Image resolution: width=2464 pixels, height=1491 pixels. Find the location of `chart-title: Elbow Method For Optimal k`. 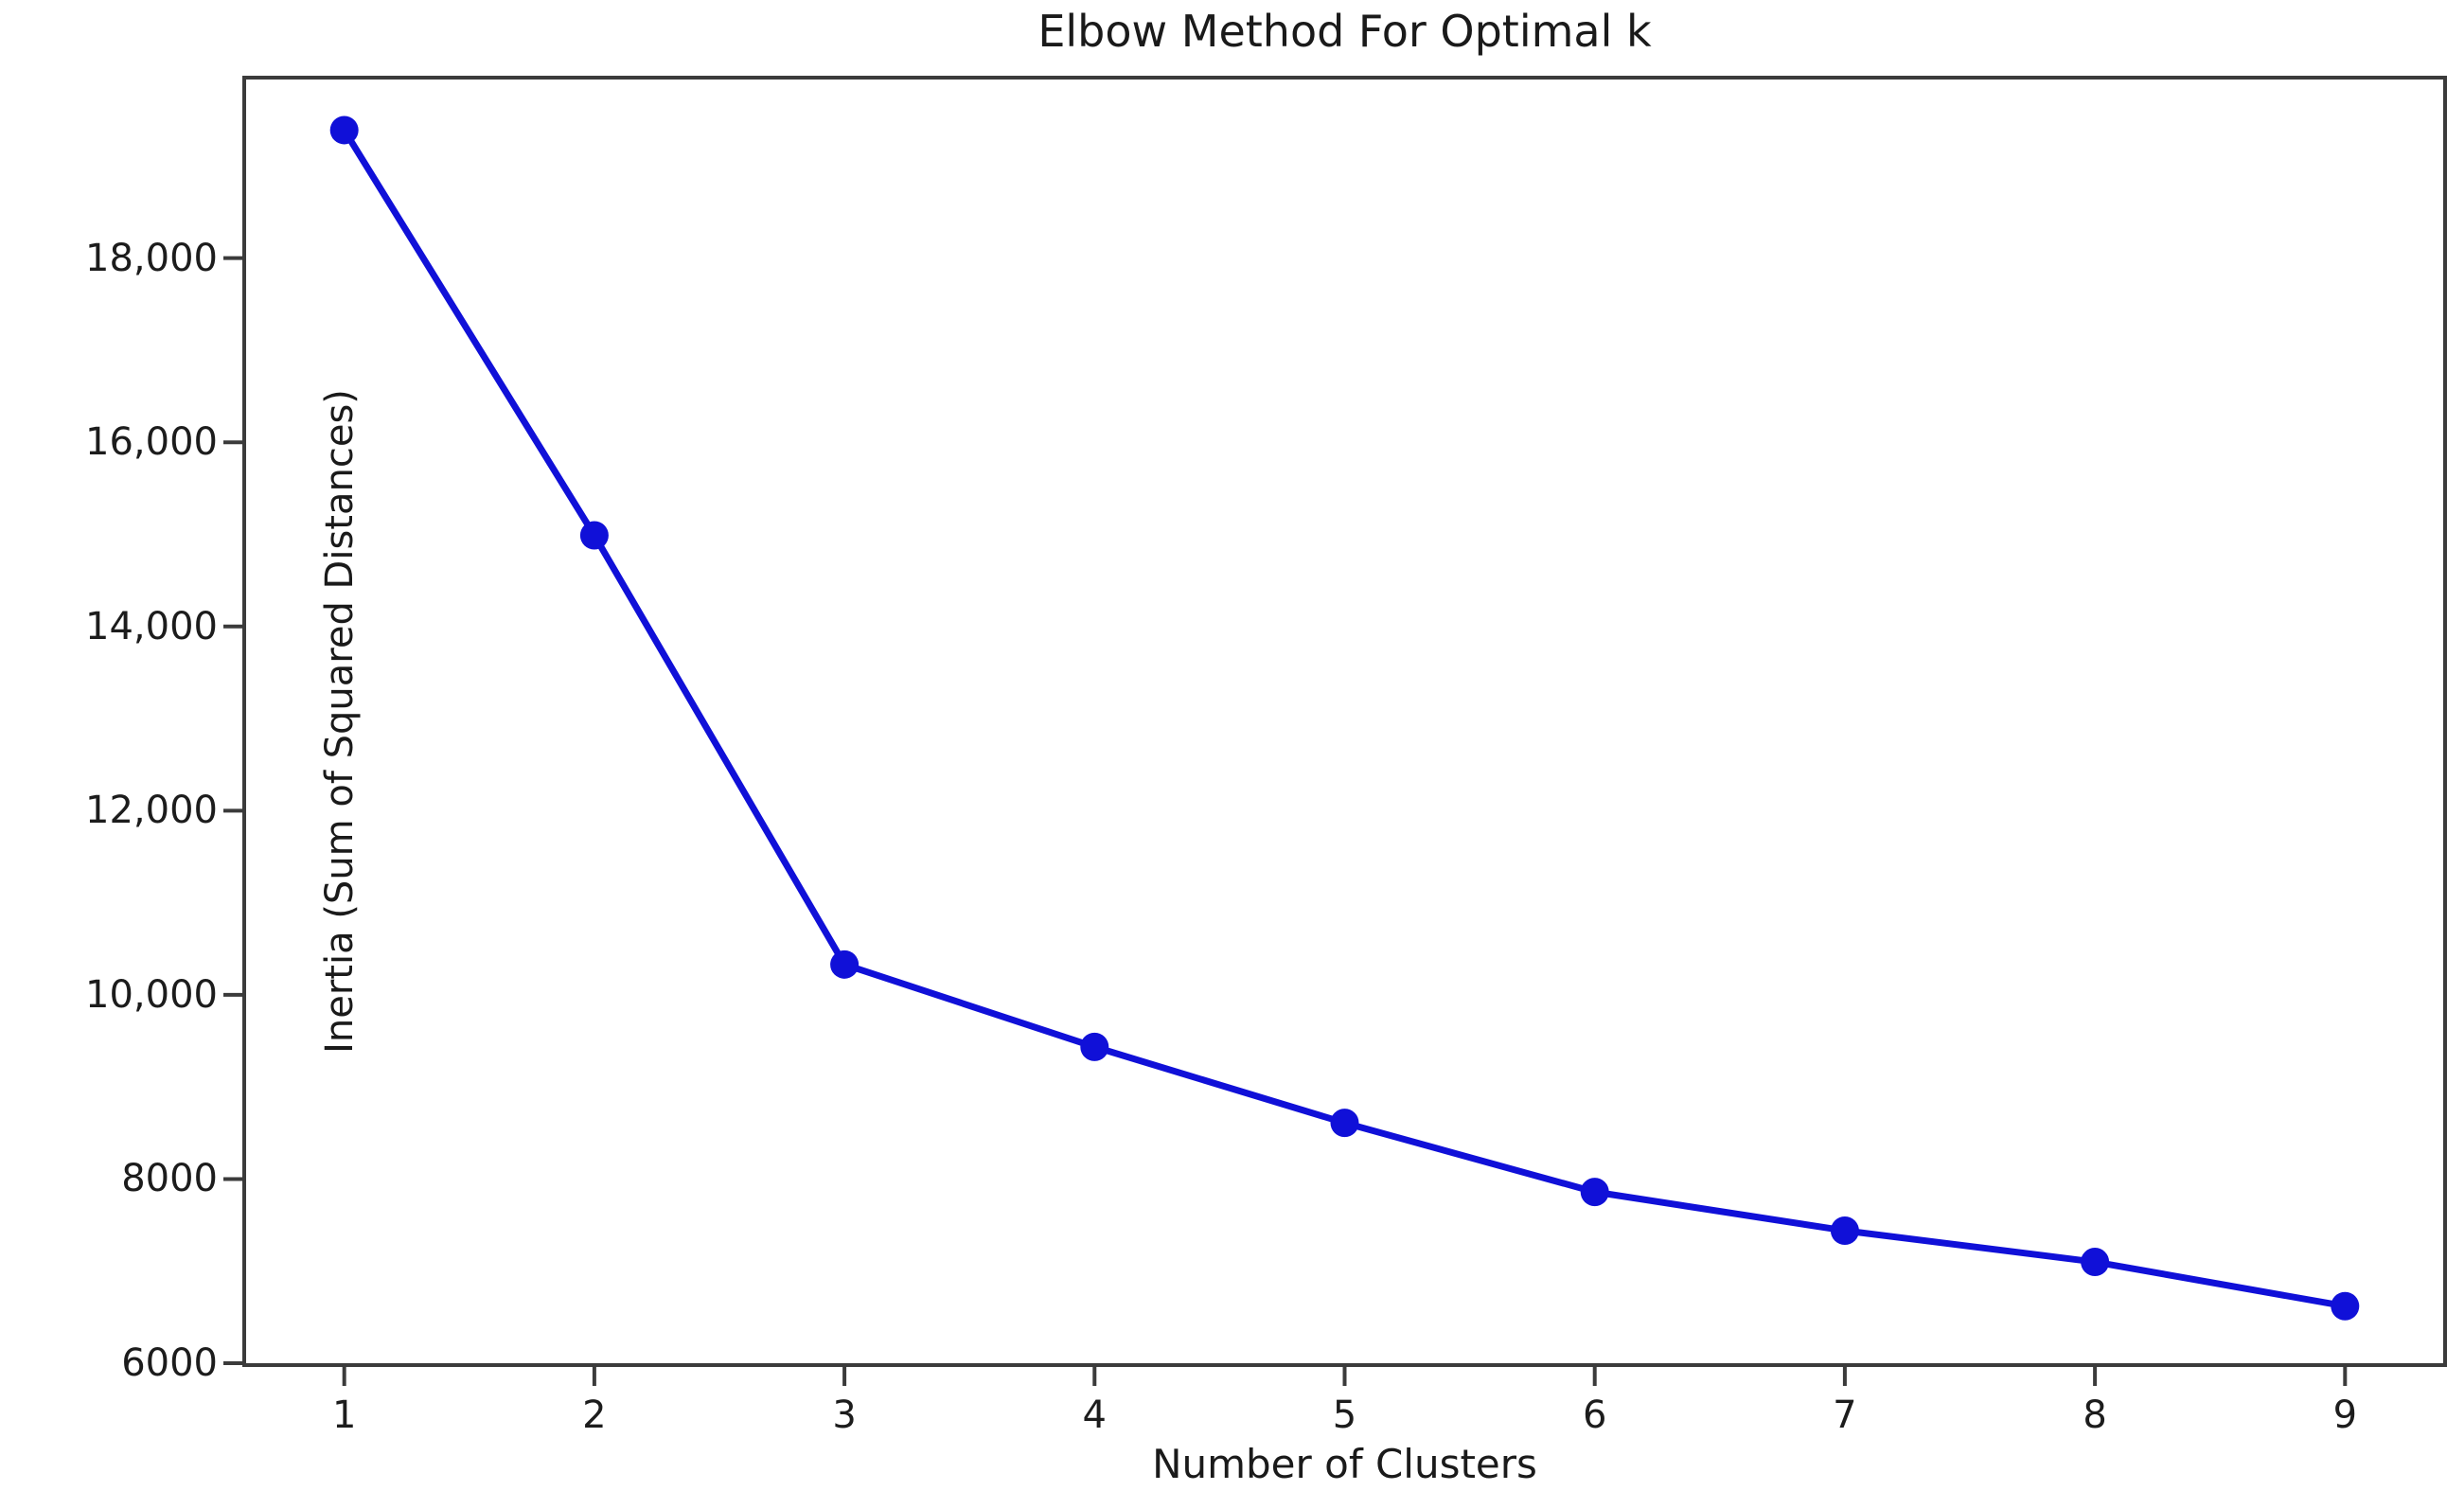

chart-title: Elbow Method For Optimal k is located at coordinates (1344, 31).